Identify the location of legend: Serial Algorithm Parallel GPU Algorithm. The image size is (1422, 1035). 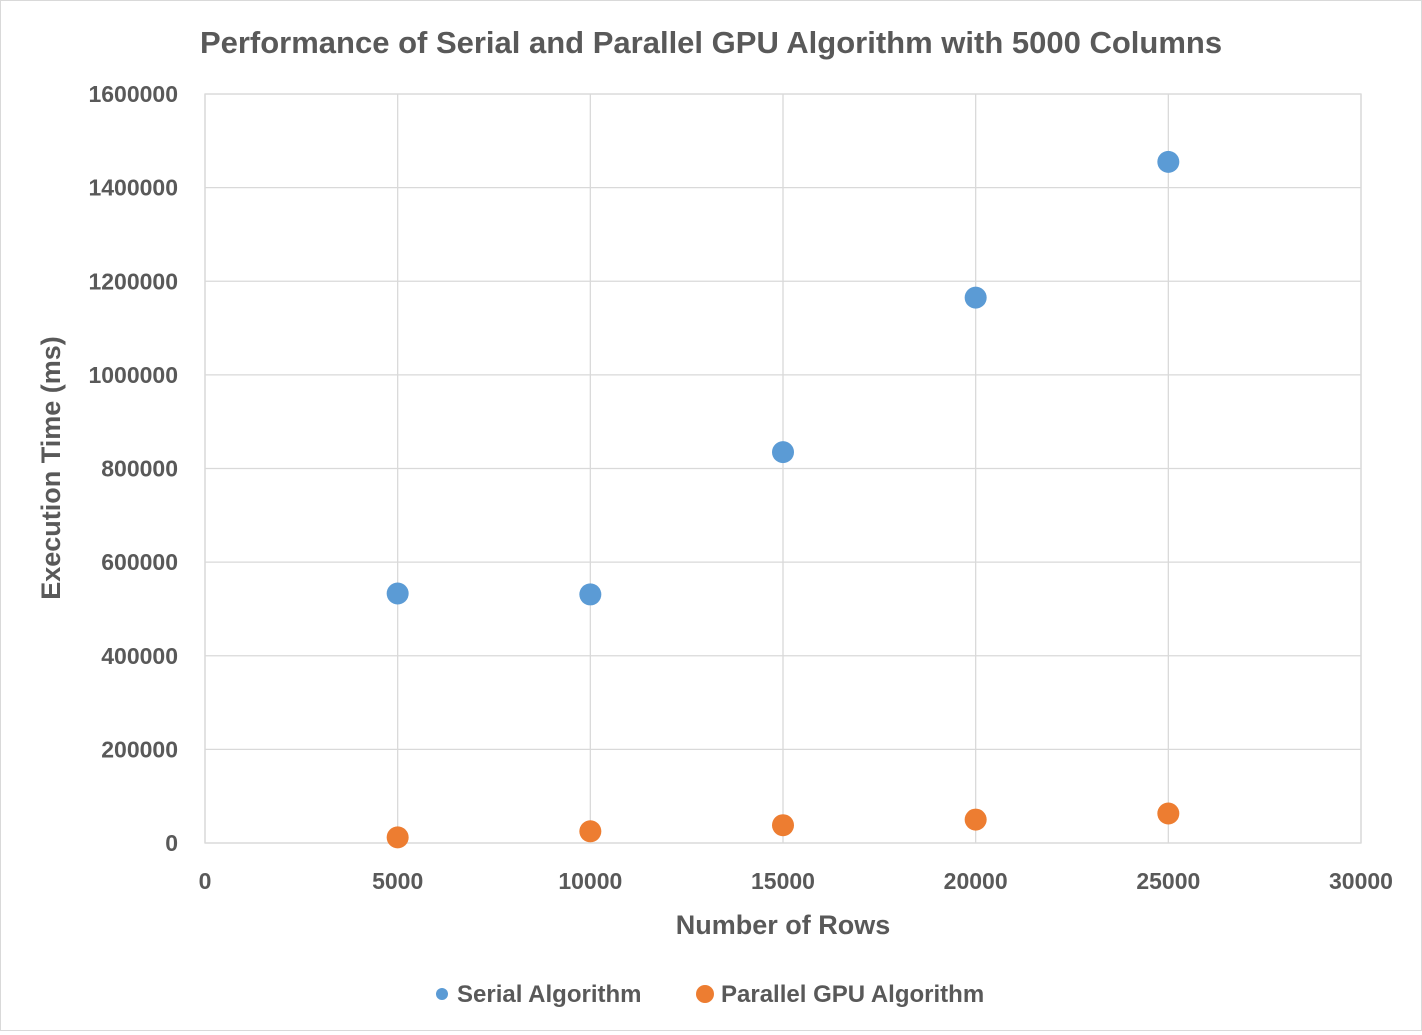
(710, 994).